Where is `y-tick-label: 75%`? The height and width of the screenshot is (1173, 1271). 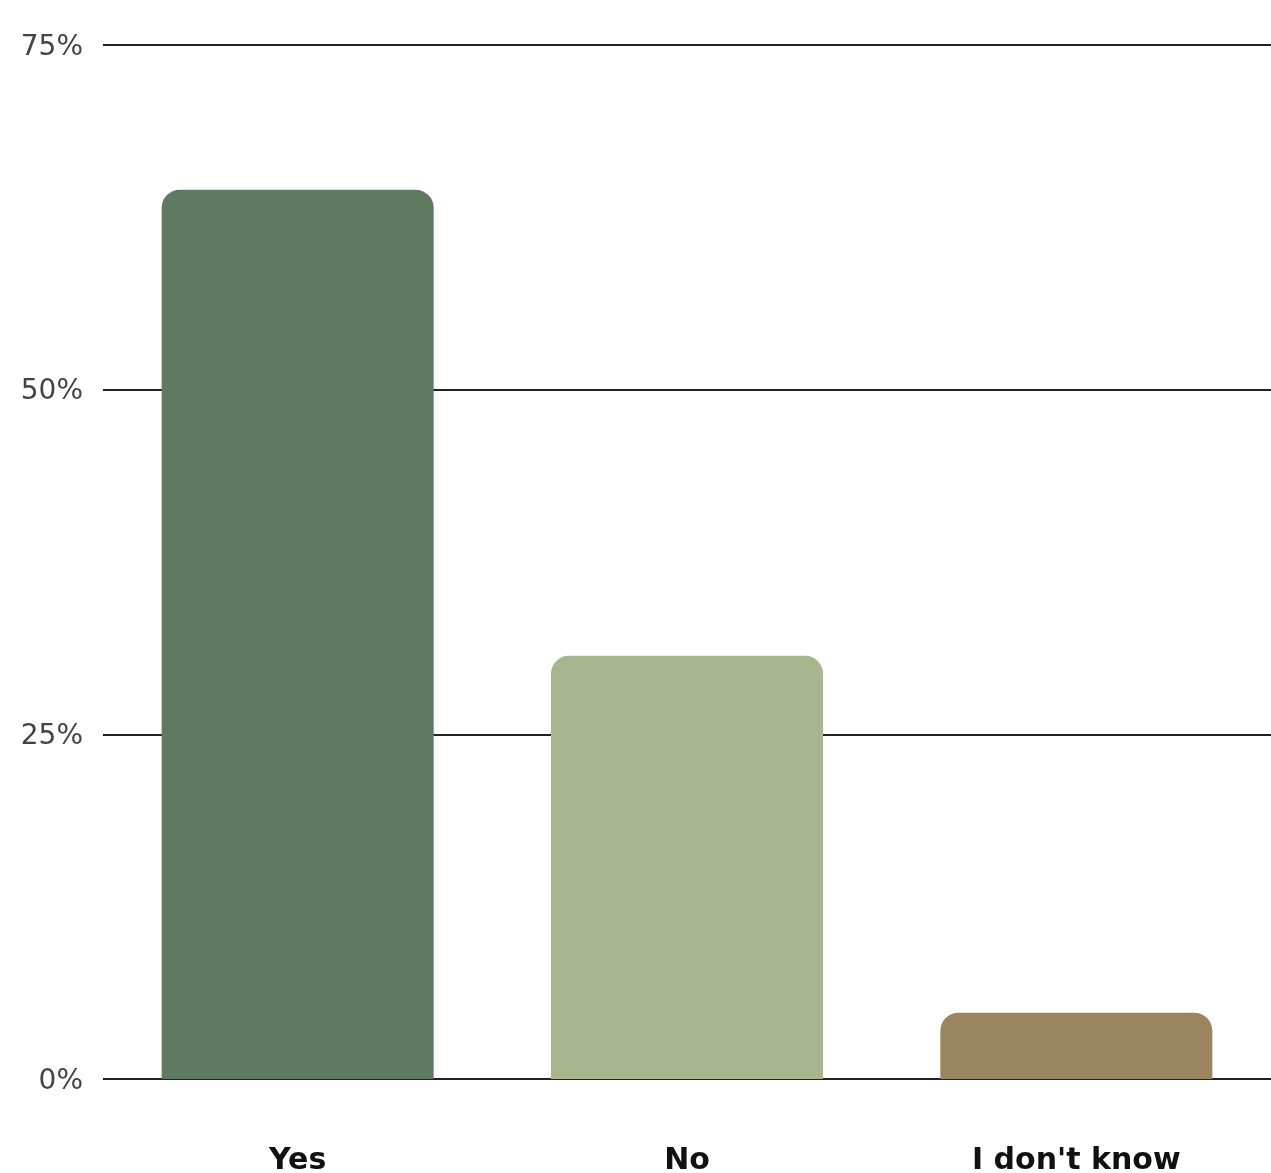
y-tick-label: 75% is located at coordinates (51, 45).